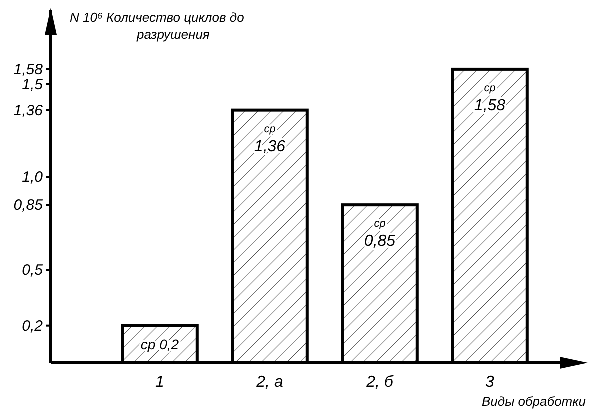 The width and height of the screenshot is (591, 412). Describe the element at coordinates (33, 271) in the screenshot. I see `y-tick-label: 0,5` at that location.